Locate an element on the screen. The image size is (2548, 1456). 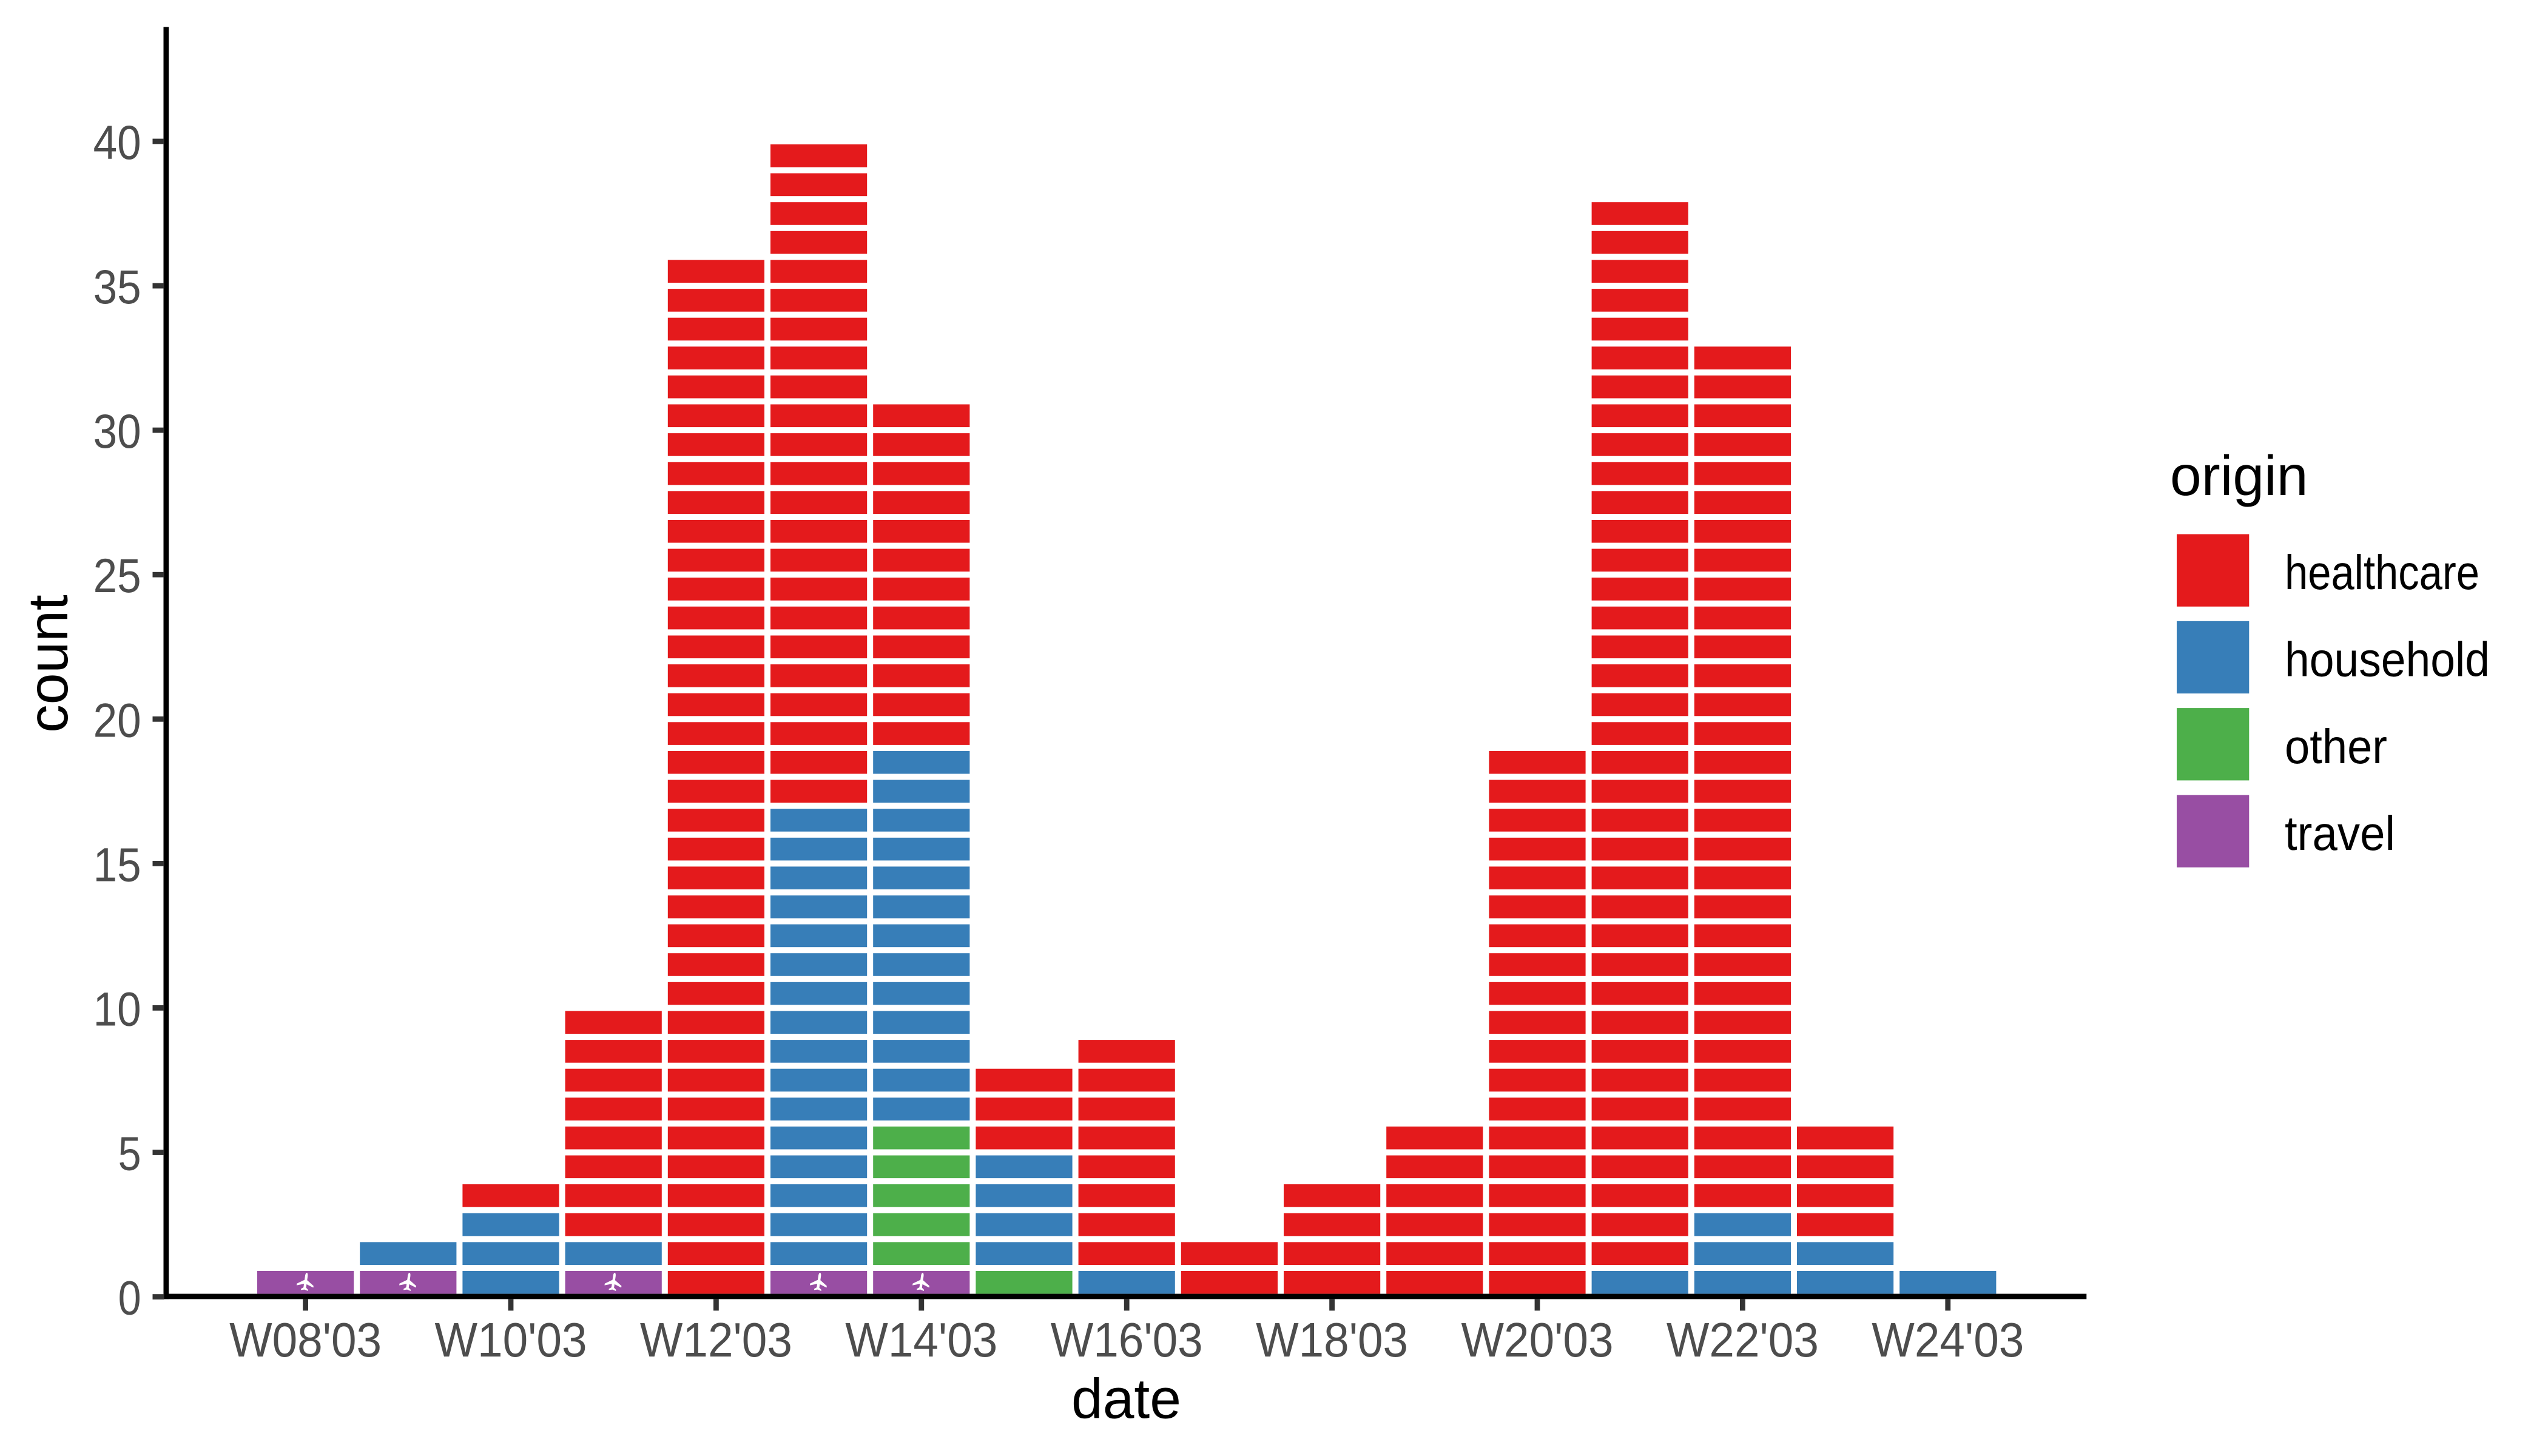
svg-text: 10 is located at coordinates (117, 1009).